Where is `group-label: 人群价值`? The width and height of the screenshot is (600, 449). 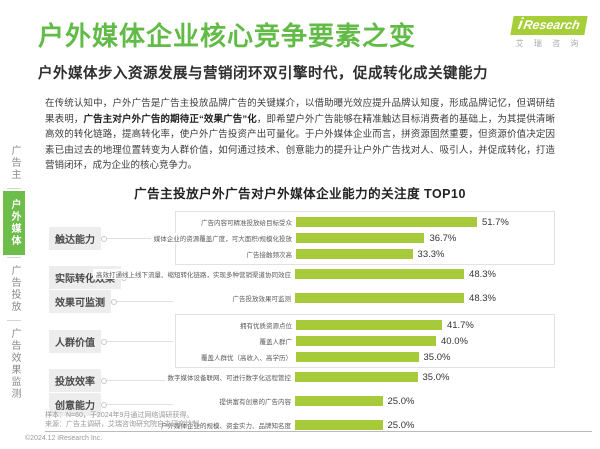
group-label: 人群价值 is located at coordinates (75, 341).